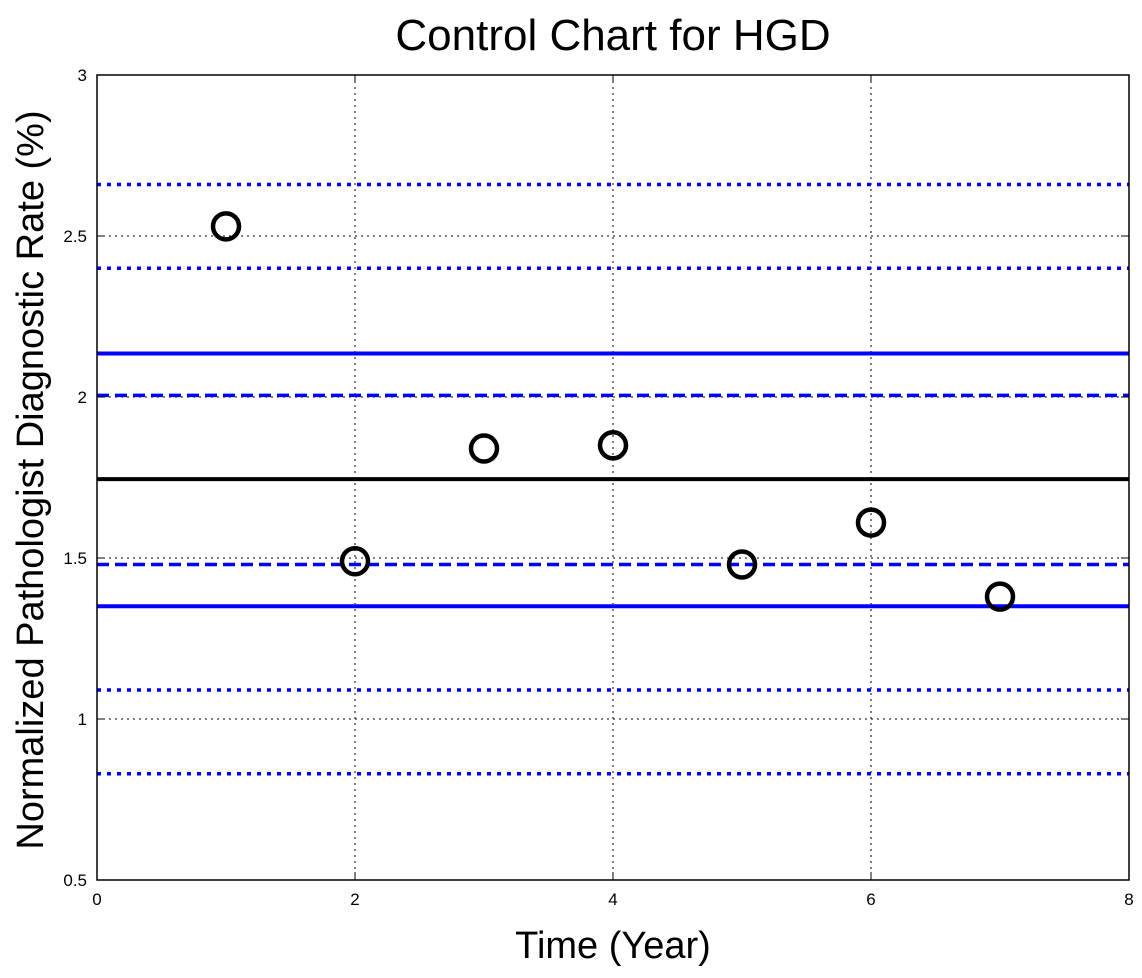 This screenshot has width=1142, height=978. What do you see at coordinates (1128, 899) in the screenshot?
I see `x-tick-label: 8` at bounding box center [1128, 899].